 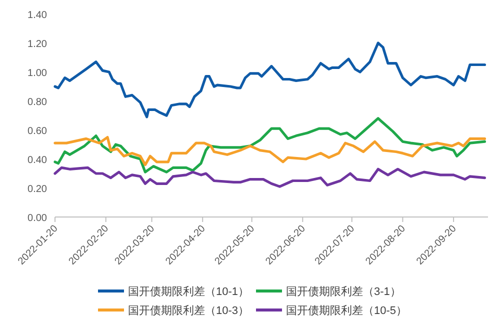 I want to click on legend-label: 国开债期限利差（10-1）, so click(x=189, y=291).